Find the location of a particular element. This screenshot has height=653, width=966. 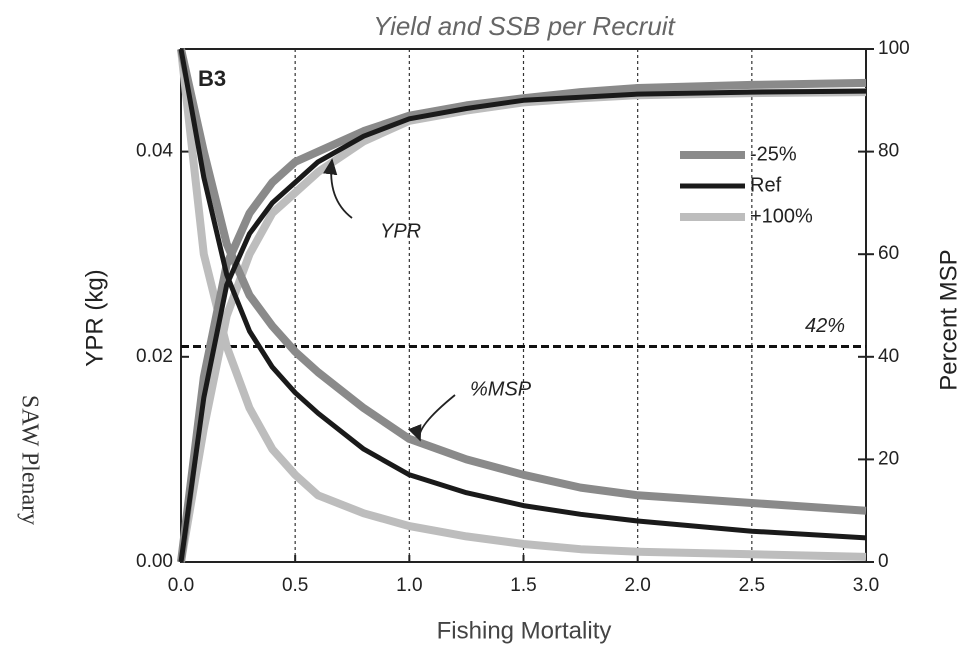

x-tick-label: 2.0 is located at coordinates (637, 585).